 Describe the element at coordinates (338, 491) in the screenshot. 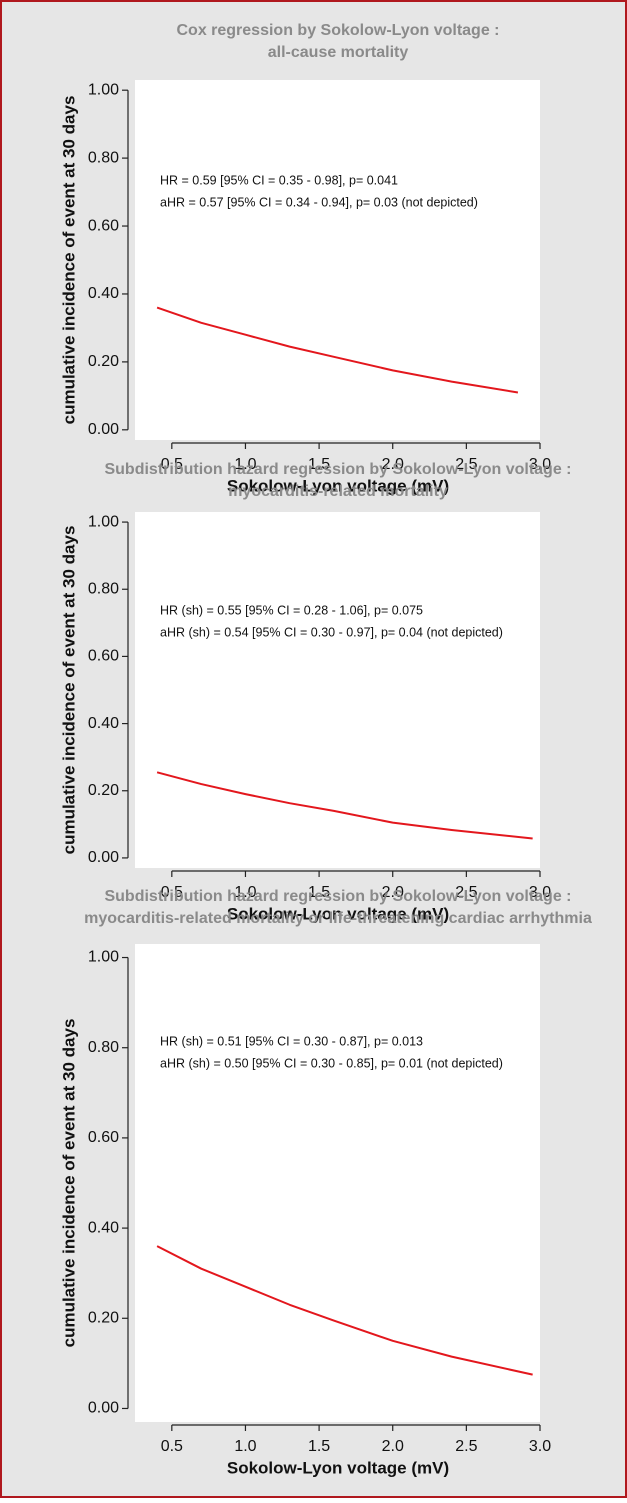

I see `chart-title: myocarditis-related mortality` at that location.